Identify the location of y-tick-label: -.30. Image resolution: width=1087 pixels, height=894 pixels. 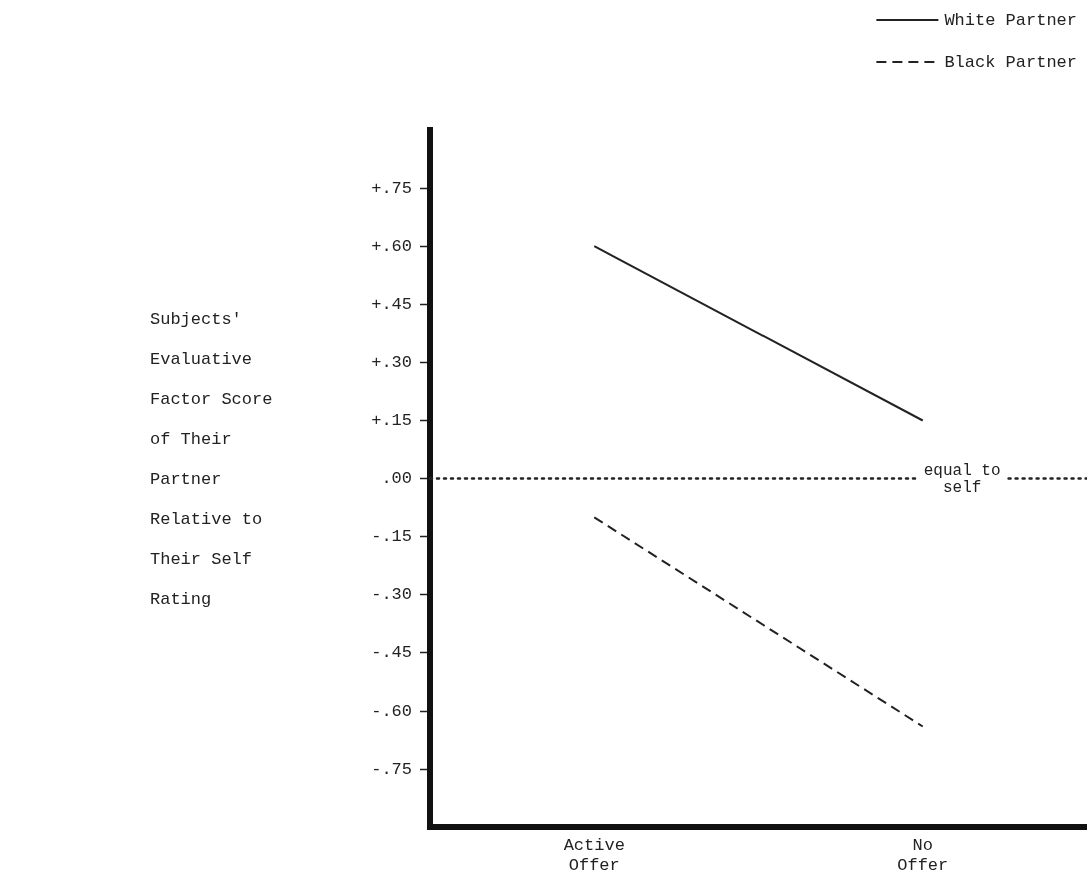
(391, 595).